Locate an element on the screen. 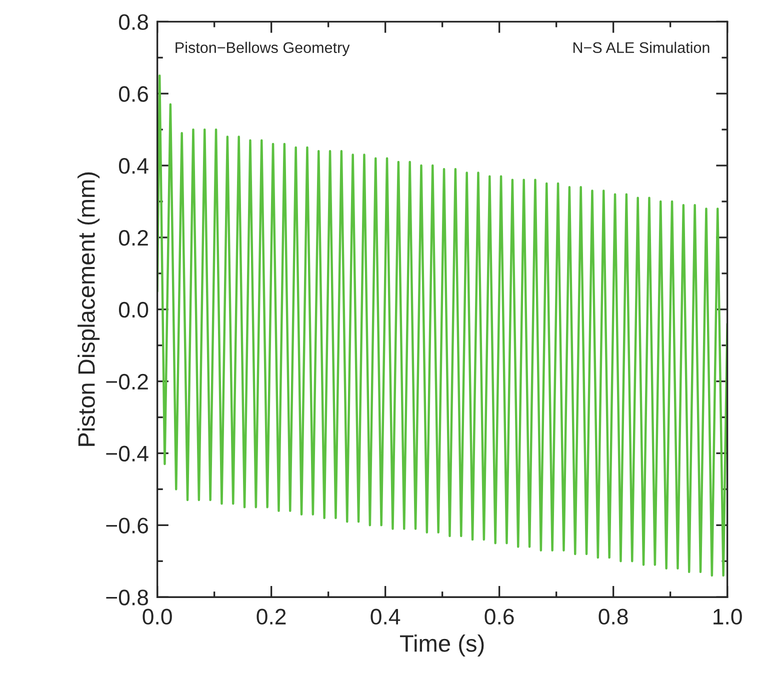 This screenshot has height=677, width=760. y-tick-label: −0.8 is located at coordinates (127, 598).